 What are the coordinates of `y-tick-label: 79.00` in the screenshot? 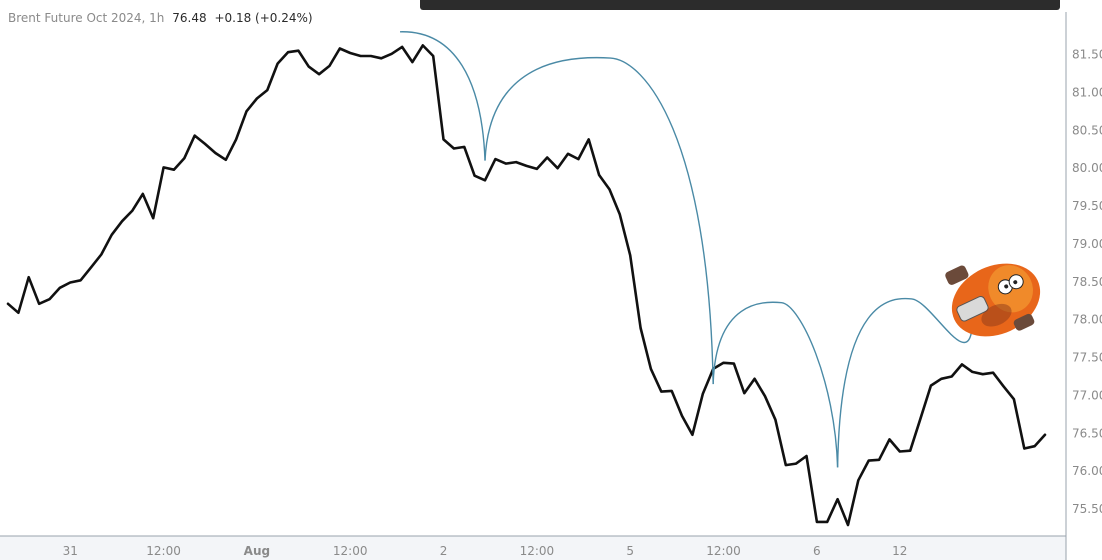 It's located at (1087, 244).